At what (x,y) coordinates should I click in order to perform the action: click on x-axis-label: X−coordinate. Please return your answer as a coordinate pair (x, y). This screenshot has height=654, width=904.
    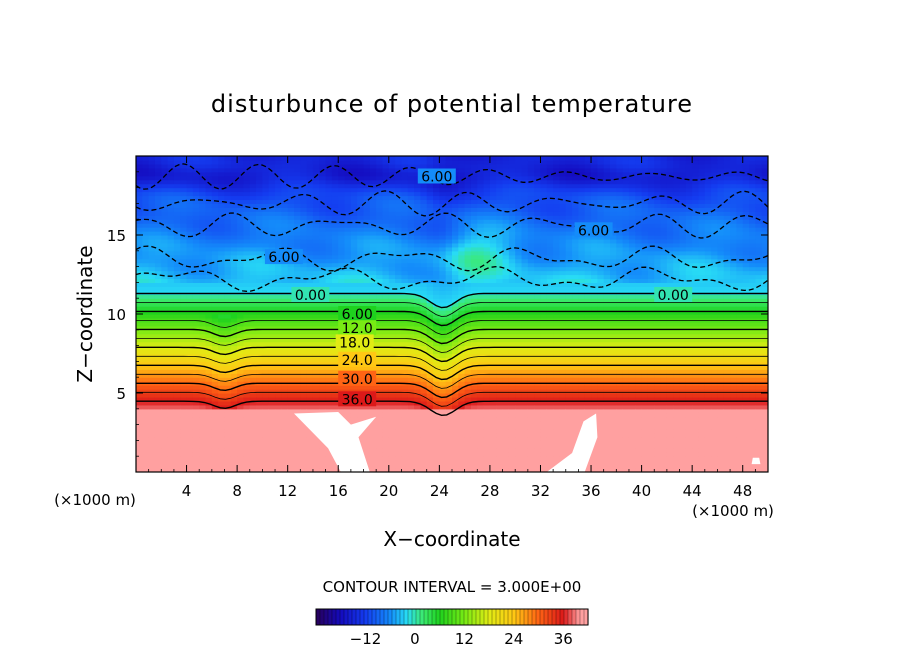
    Looking at the image, I should click on (451, 539).